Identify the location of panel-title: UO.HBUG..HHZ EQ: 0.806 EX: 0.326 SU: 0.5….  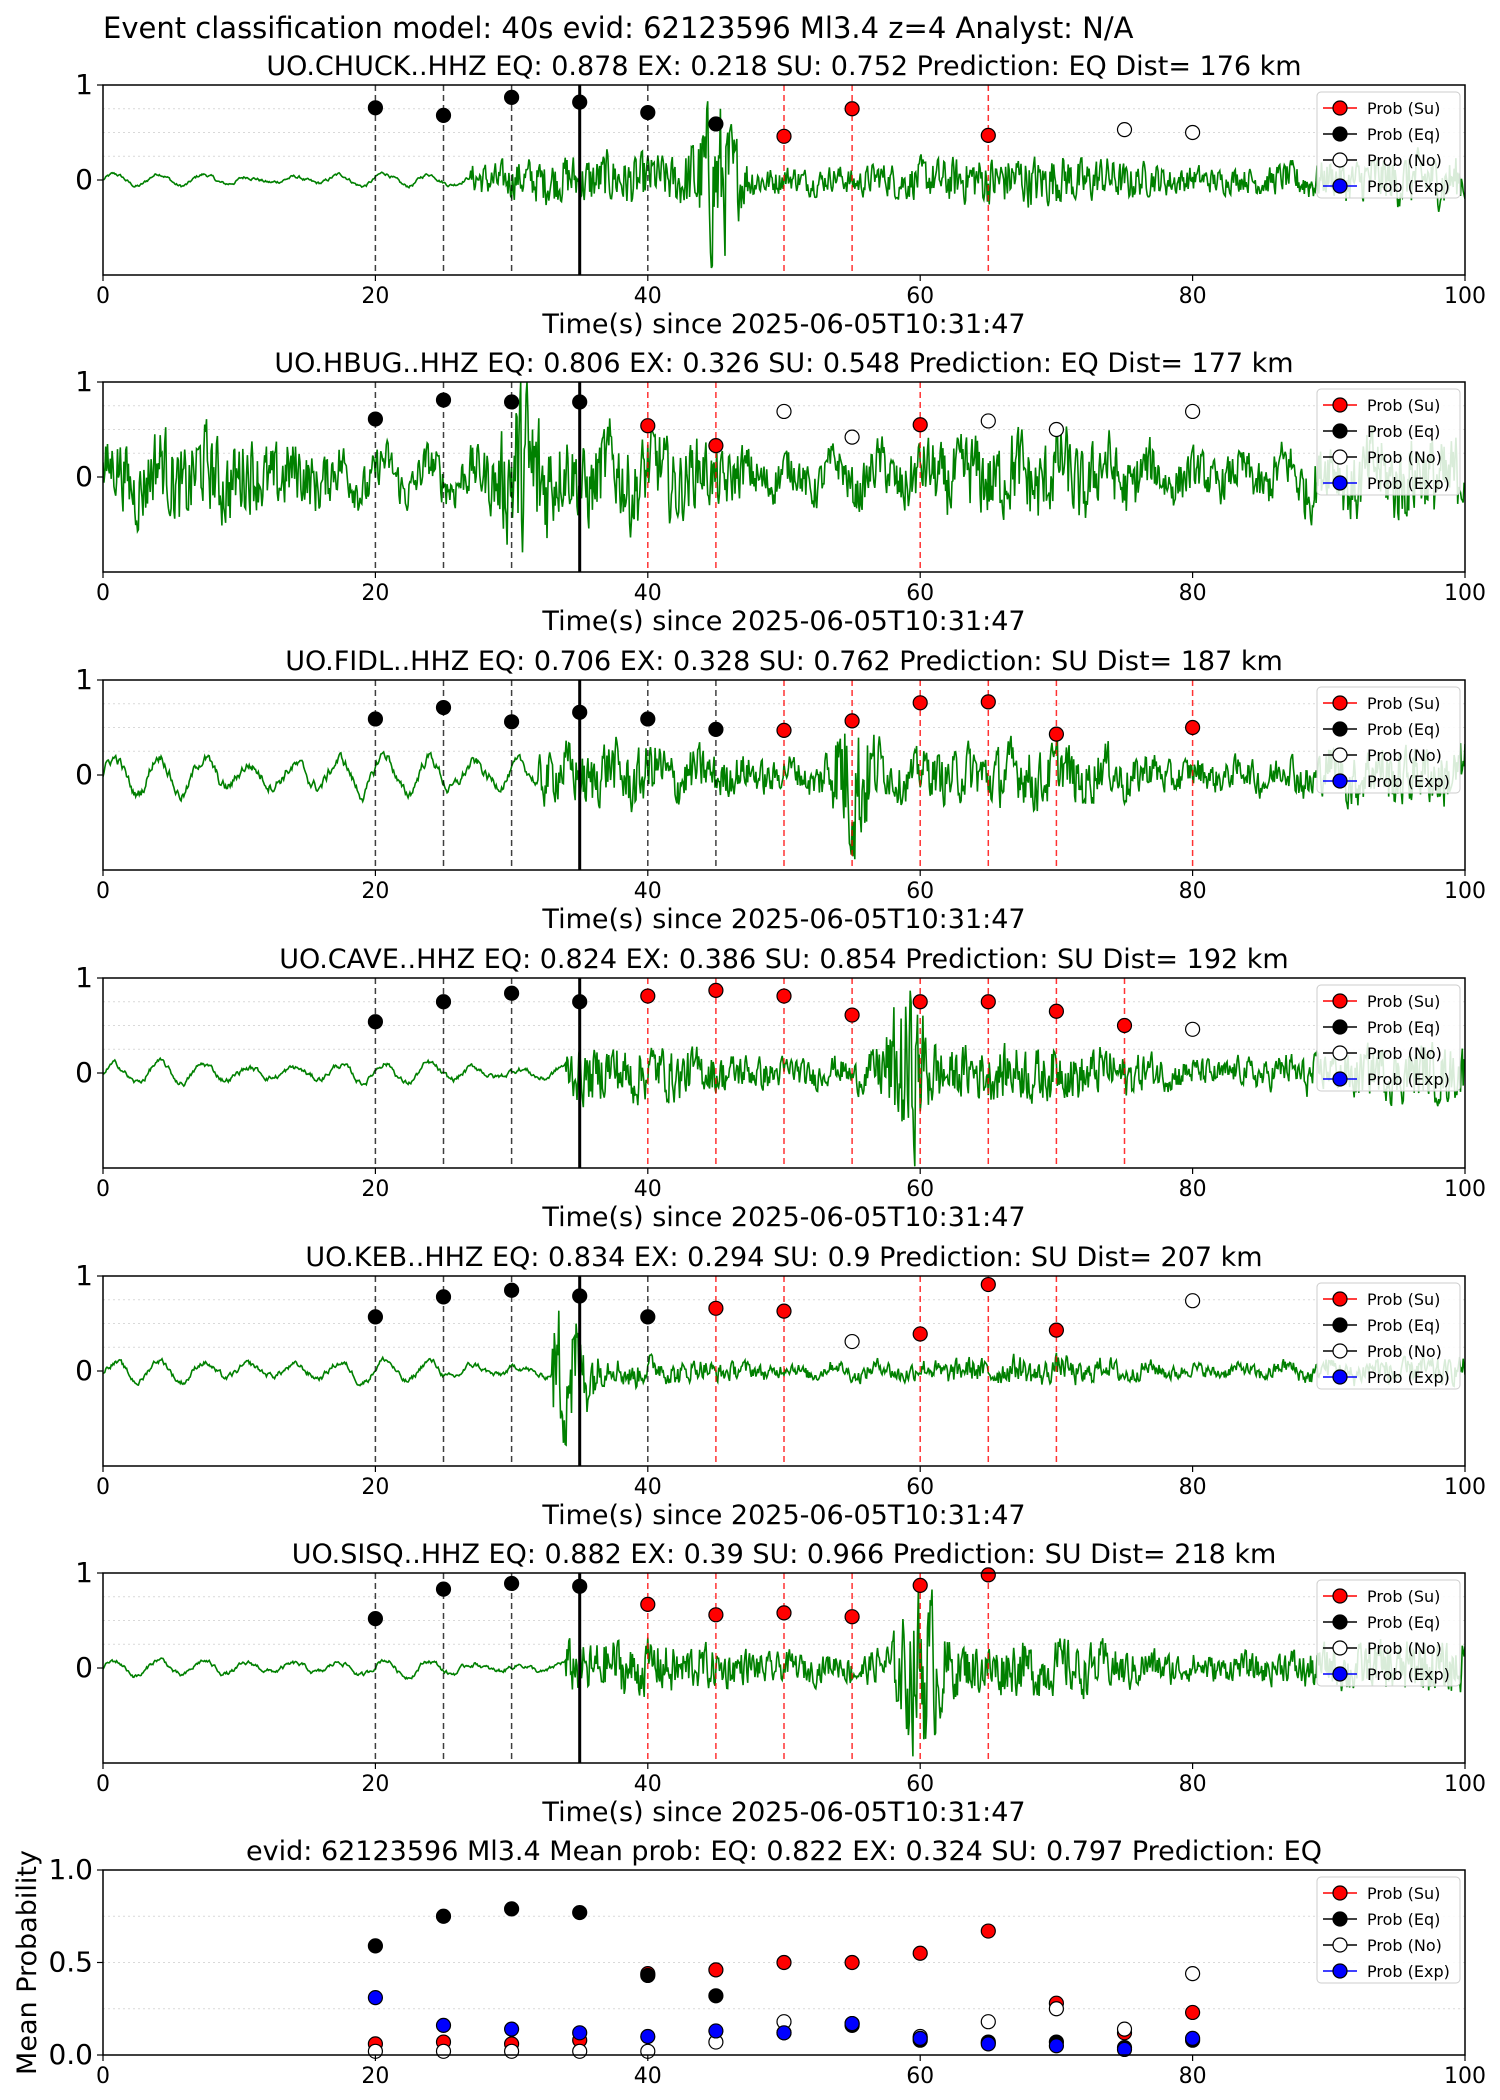
(783, 363).